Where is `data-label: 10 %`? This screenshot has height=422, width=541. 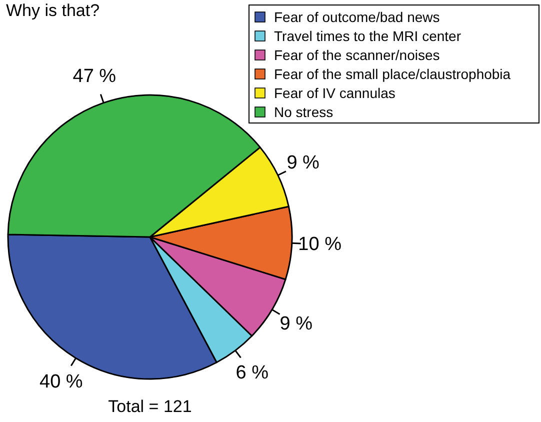 data-label: 10 % is located at coordinates (320, 244).